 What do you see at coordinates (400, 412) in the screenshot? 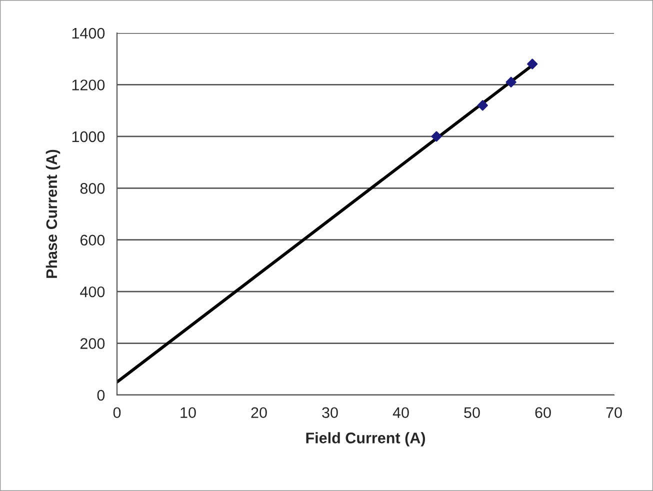
I see `x-tick-label: 40` at bounding box center [400, 412].